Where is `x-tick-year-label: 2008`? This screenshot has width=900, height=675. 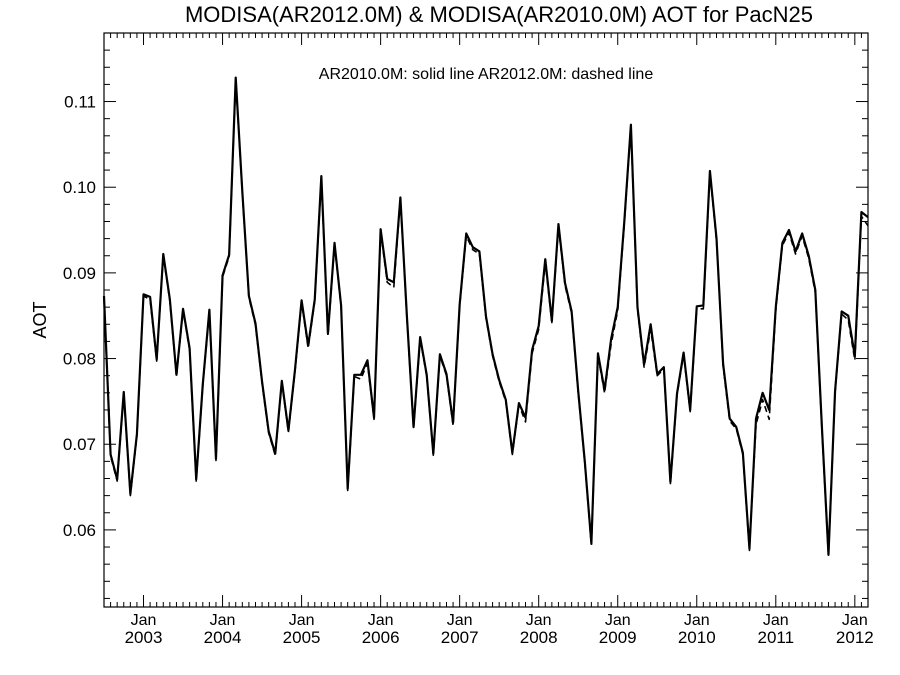
x-tick-year-label: 2008 is located at coordinates (539, 637).